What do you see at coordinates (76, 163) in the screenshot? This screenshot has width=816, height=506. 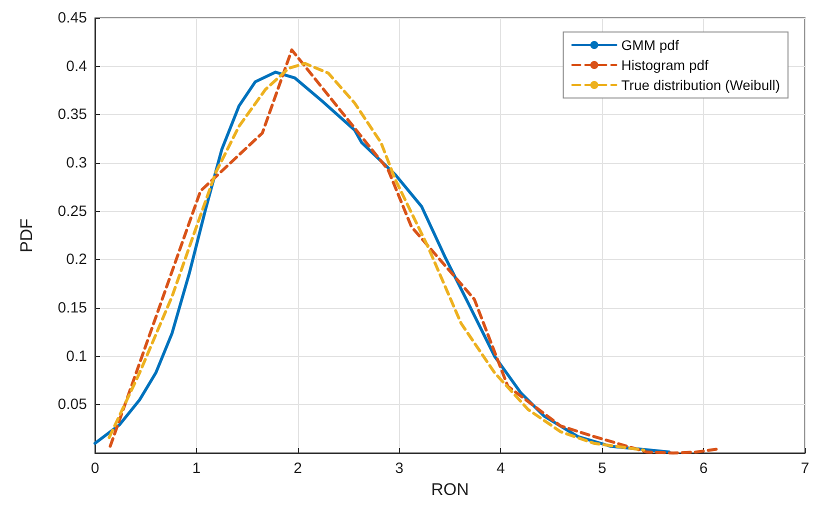 I see `y-tick-label: 0.3` at bounding box center [76, 163].